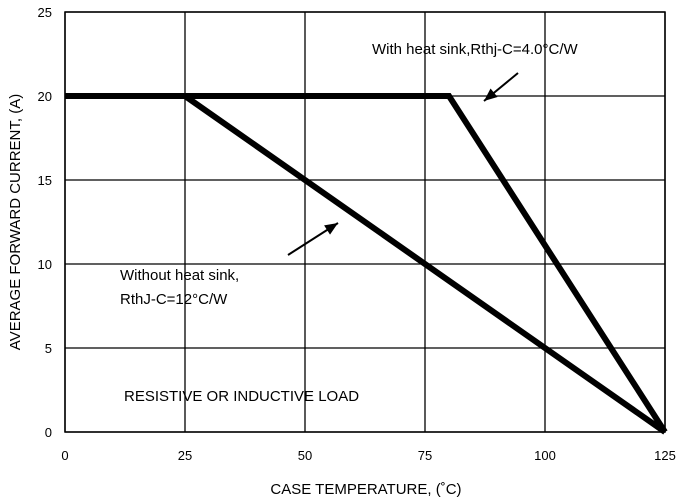 The height and width of the screenshot is (502, 682). I want to click on x-axis-label: CASE TEMPERATURE, (˚C), so click(365, 489).